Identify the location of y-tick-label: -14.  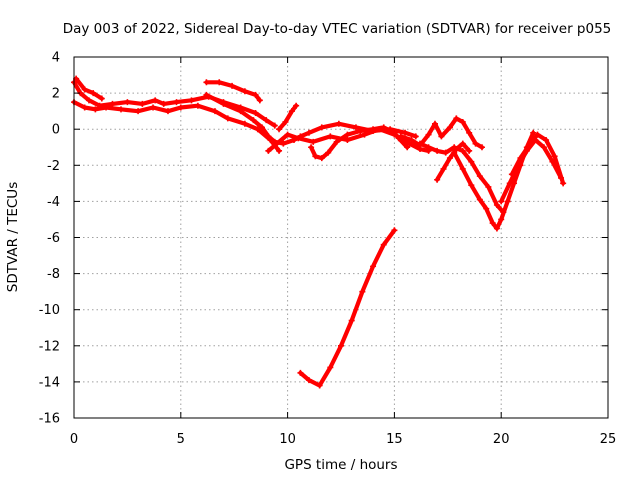
(49, 382).